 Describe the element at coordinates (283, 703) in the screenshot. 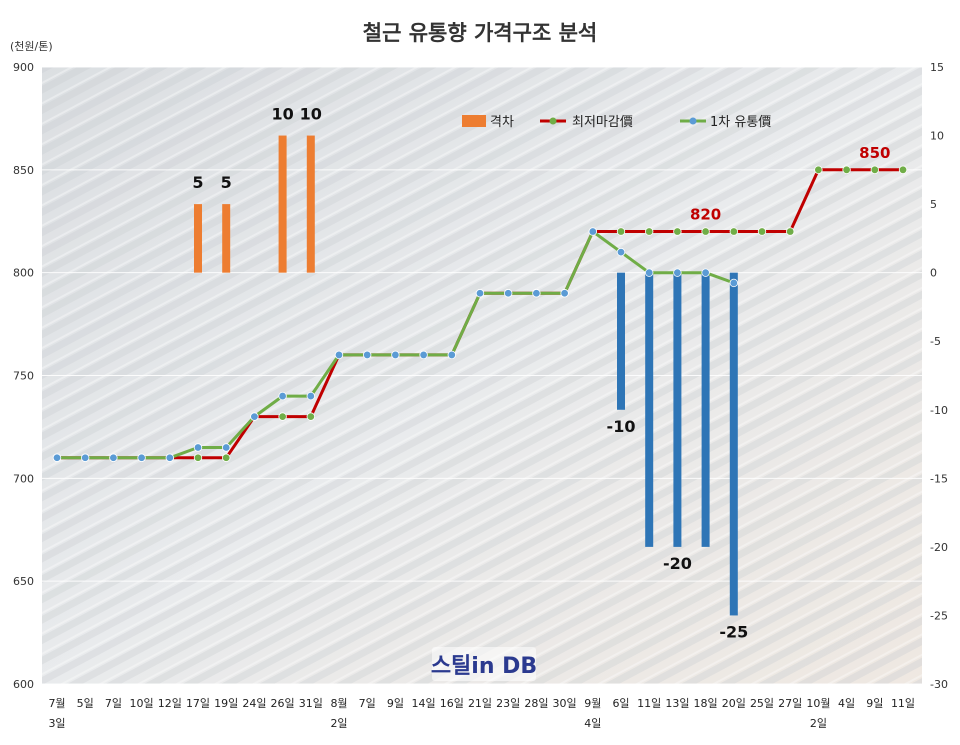

I see `x-tick-label: 26일` at that location.